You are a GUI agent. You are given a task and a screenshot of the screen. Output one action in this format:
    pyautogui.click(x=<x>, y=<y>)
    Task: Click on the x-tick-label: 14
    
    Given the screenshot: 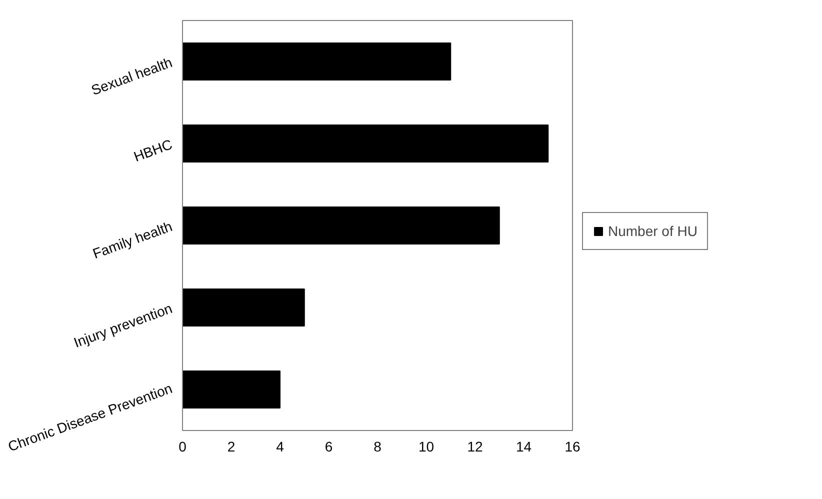 What is the action you would take?
    pyautogui.click(x=524, y=446)
    